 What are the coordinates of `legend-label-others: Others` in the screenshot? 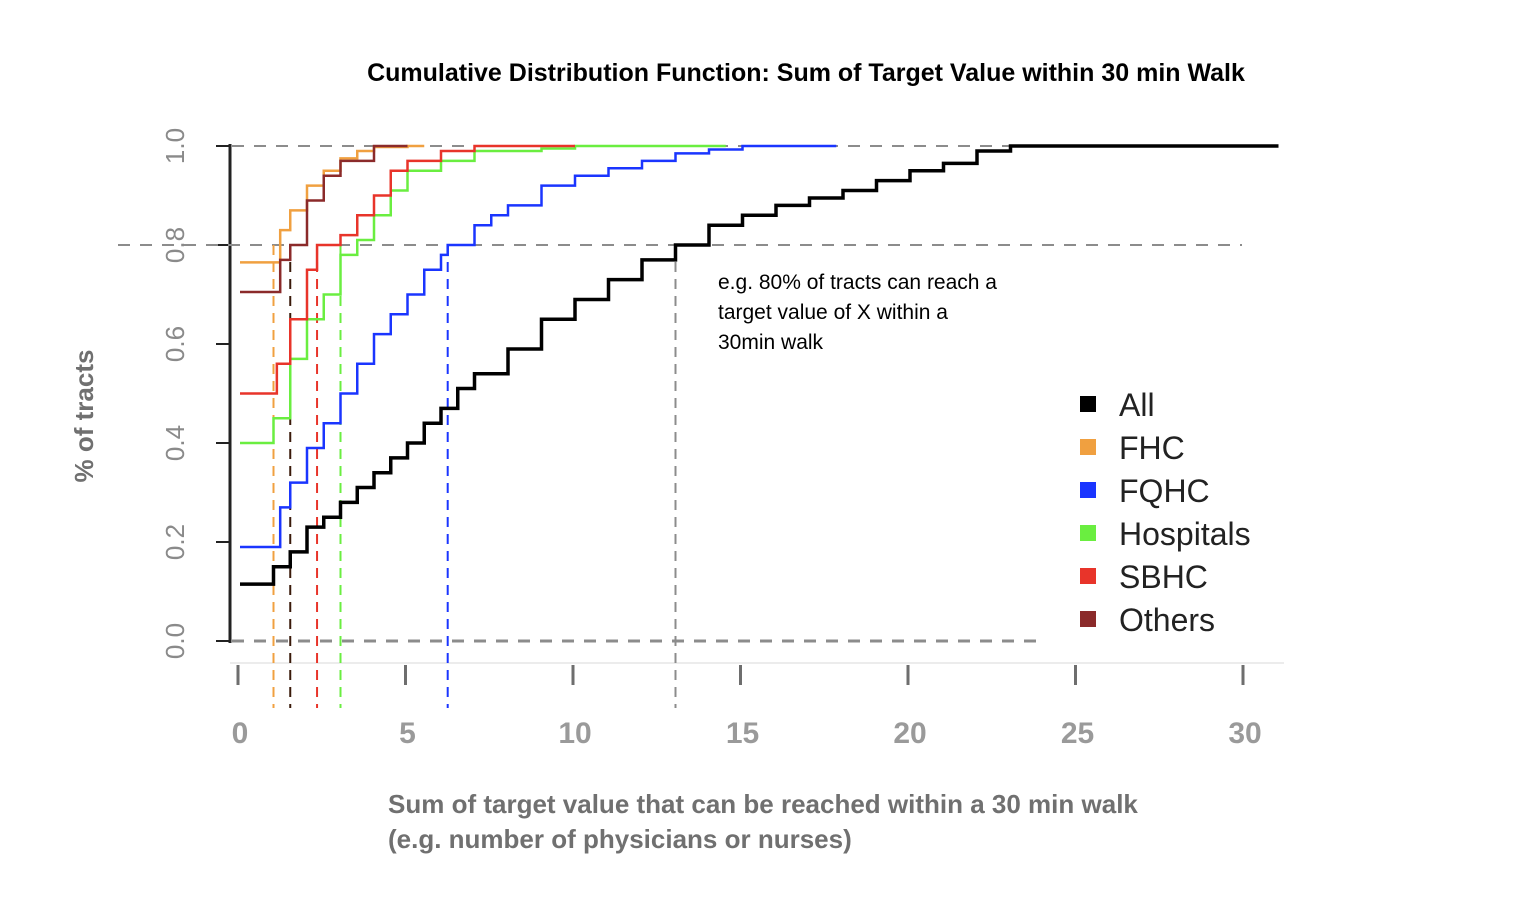 It's located at (1167, 620).